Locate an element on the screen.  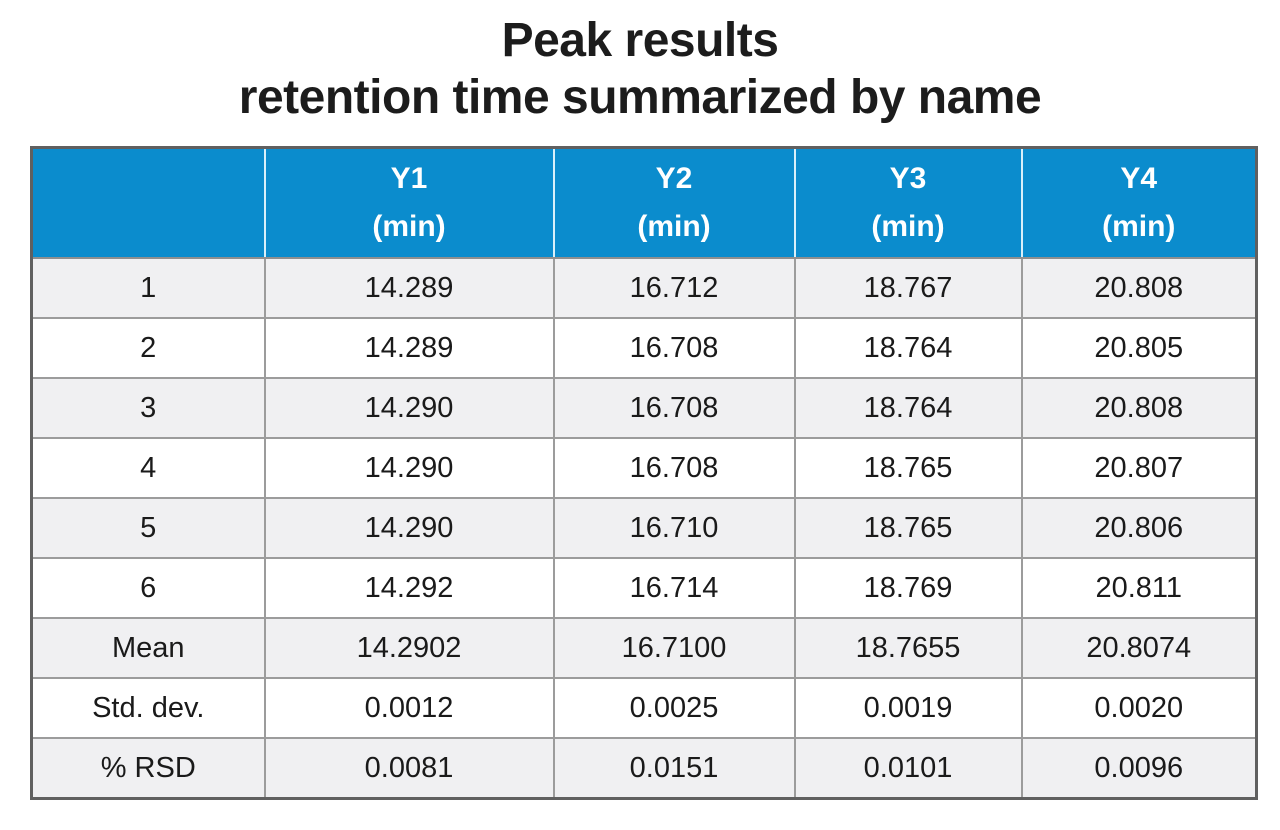
cell-y4: 20.807 is located at coordinates (1139, 468).